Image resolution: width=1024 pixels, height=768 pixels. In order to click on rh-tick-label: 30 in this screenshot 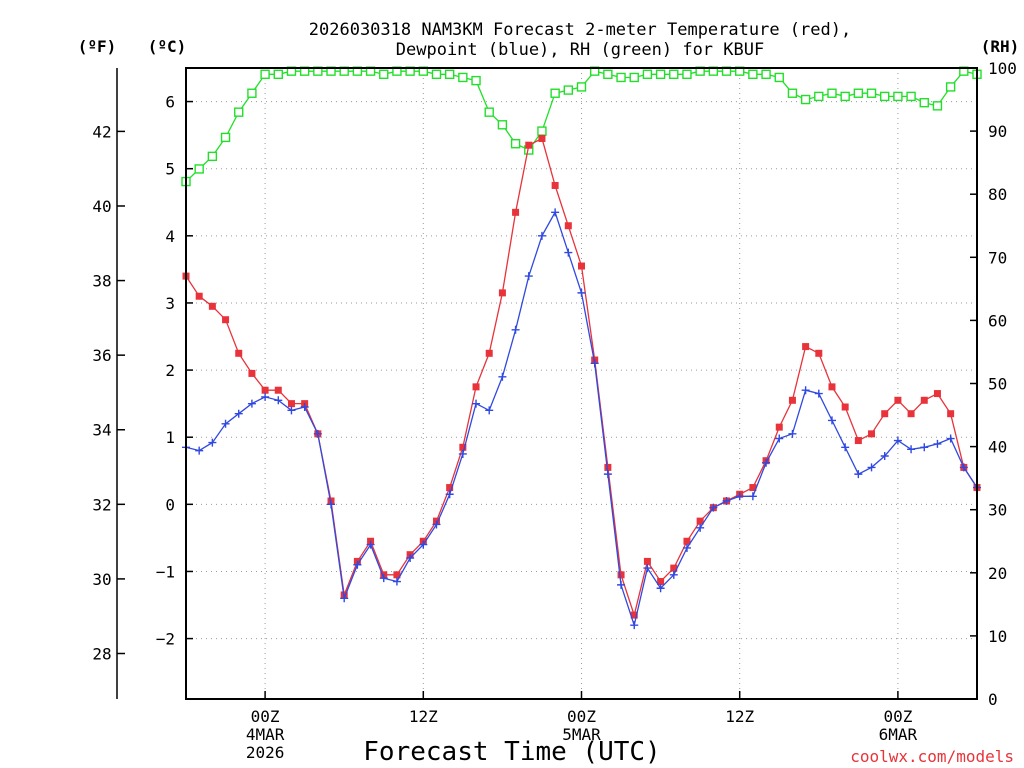, I will do `click(997, 510)`.